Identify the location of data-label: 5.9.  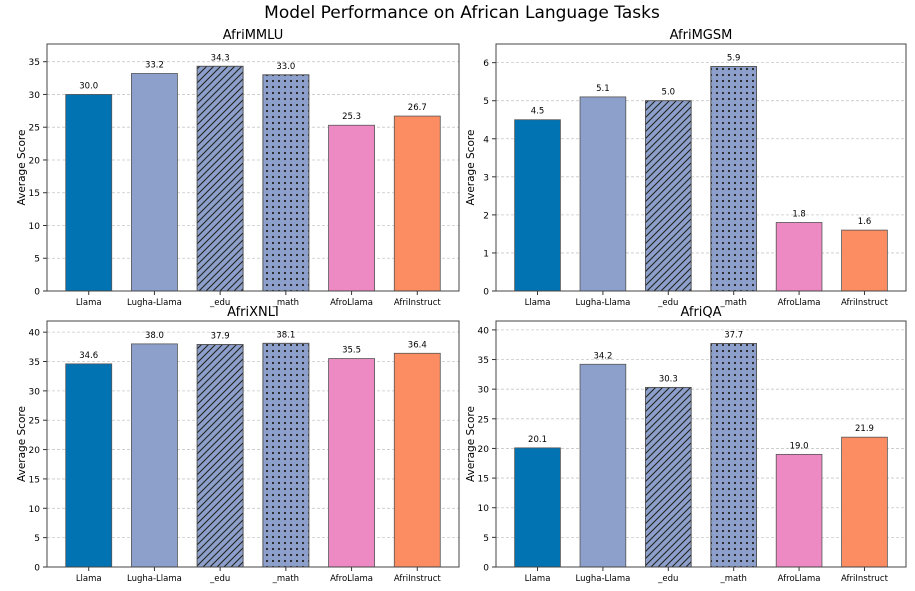
(734, 58).